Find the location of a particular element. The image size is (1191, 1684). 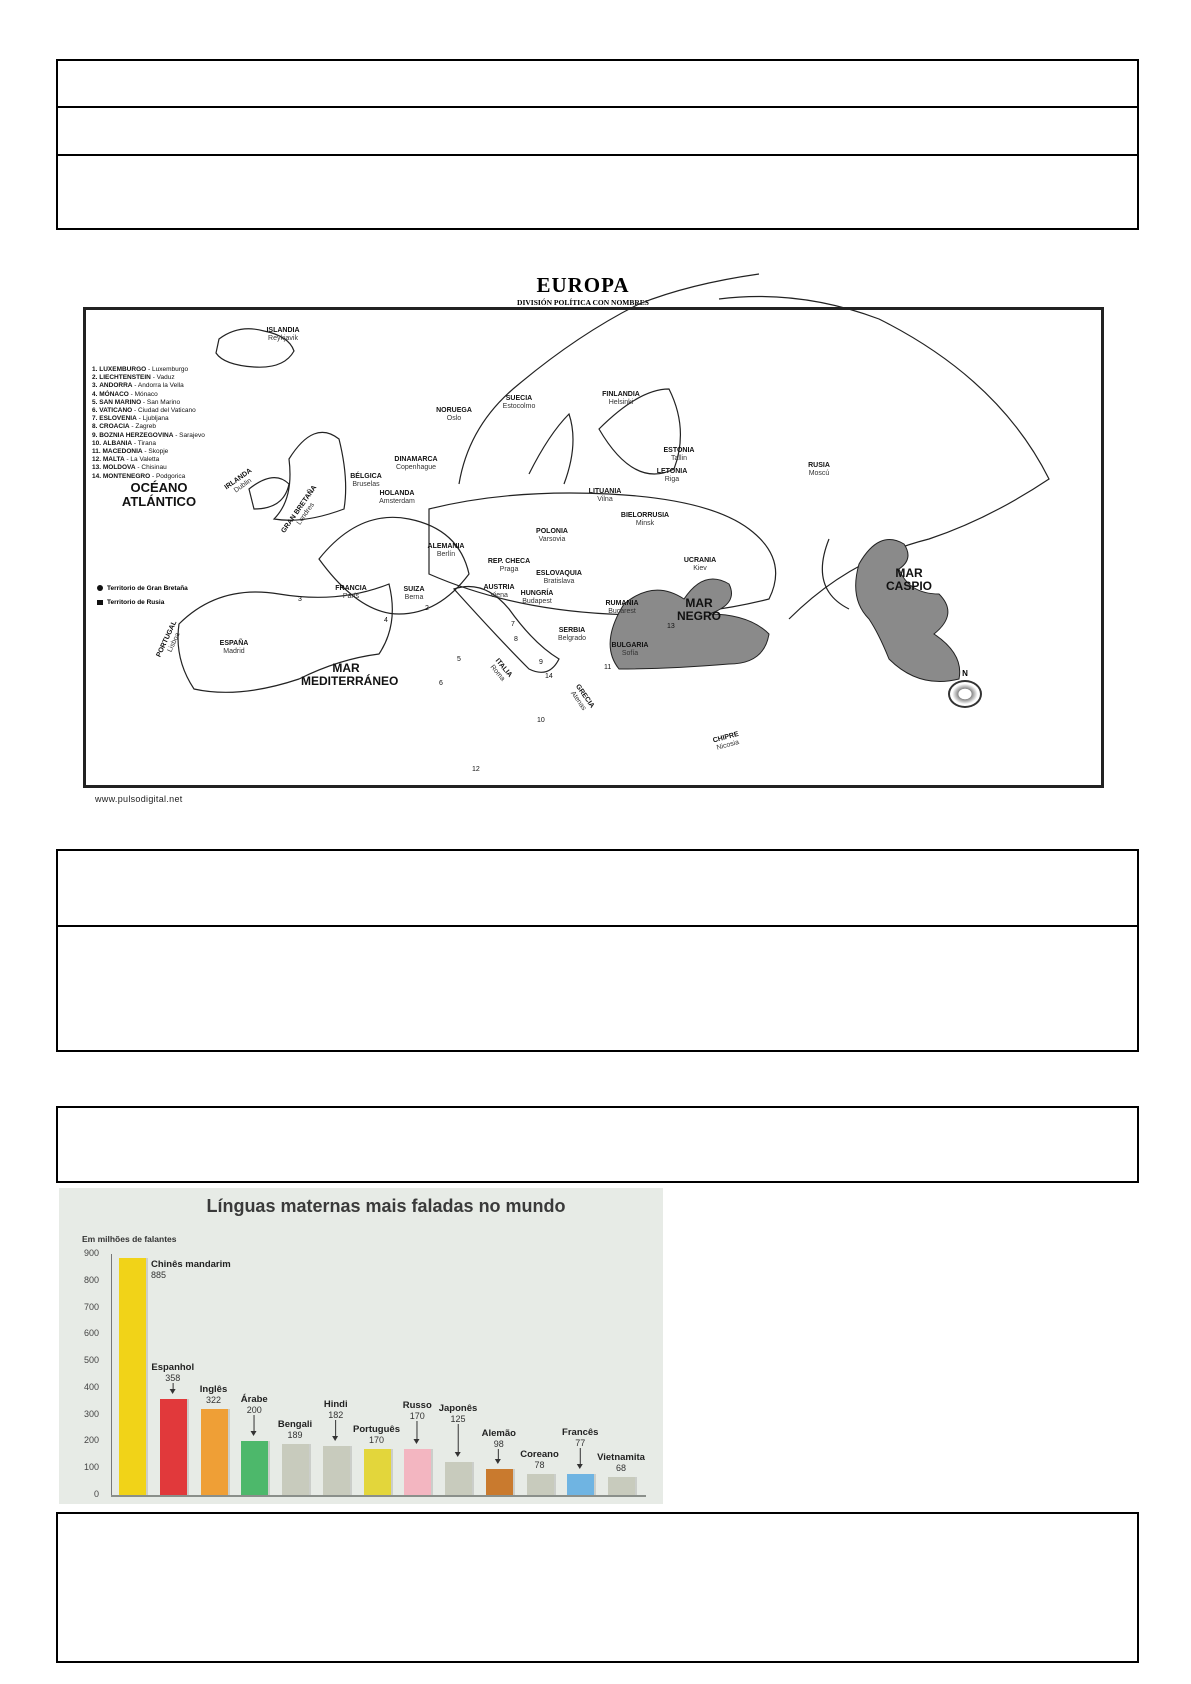

capital-name: Budapest is located at coordinates (537, 601).